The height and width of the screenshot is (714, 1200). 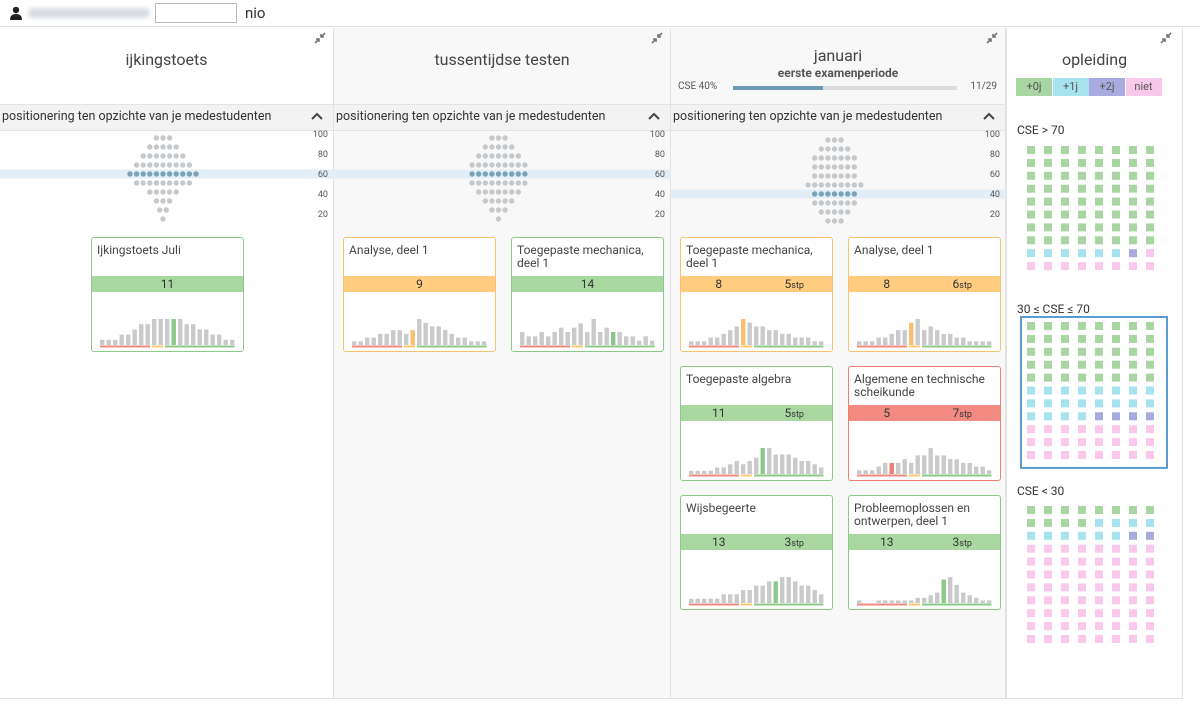 I want to click on course-card: Toegepaste algebra 11 5stp, so click(x=756, y=423).